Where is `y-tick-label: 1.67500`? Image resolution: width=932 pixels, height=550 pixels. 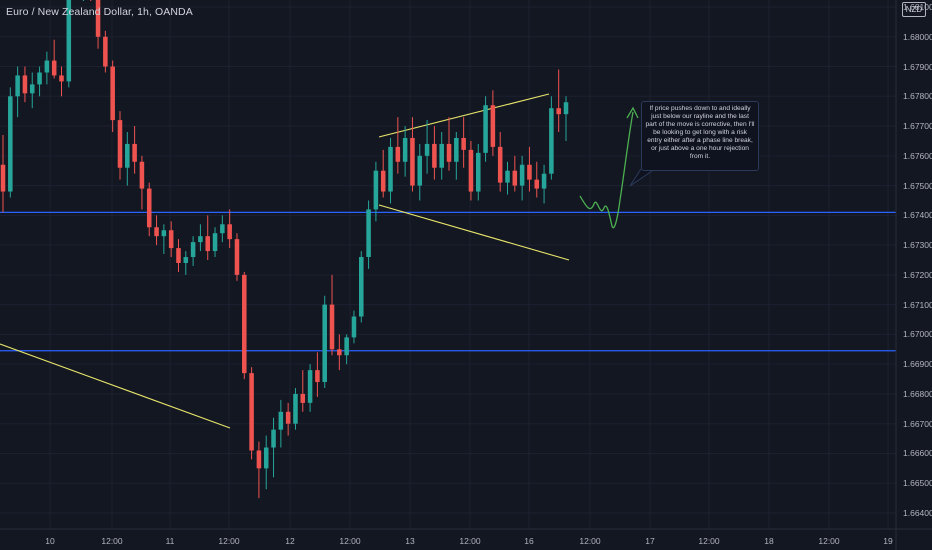
y-tick-label: 1.67500 is located at coordinates (917, 185).